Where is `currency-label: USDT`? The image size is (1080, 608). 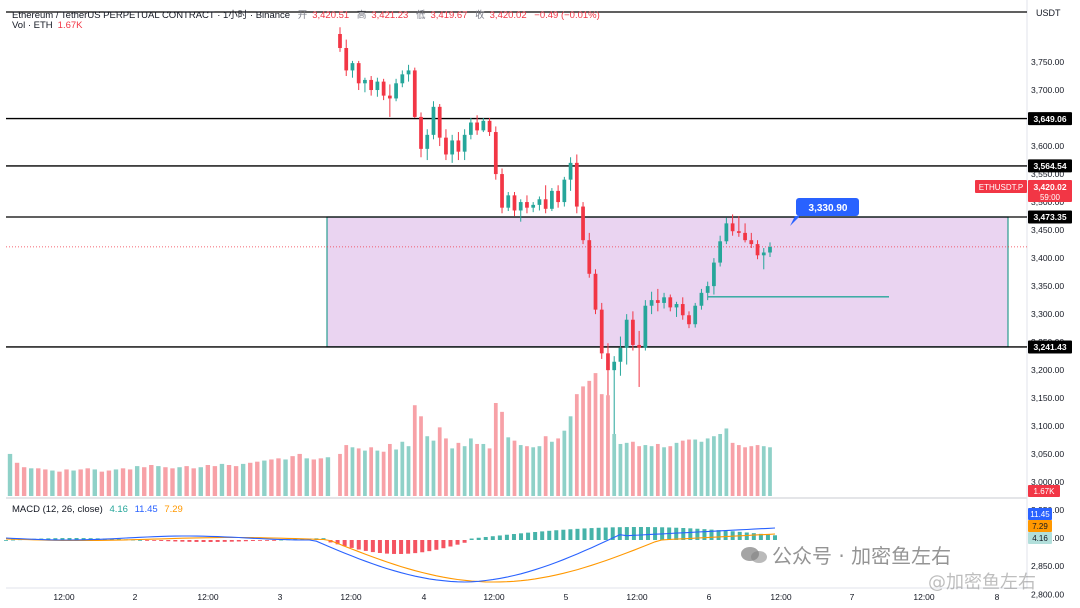
currency-label: USDT is located at coordinates (1048, 13).